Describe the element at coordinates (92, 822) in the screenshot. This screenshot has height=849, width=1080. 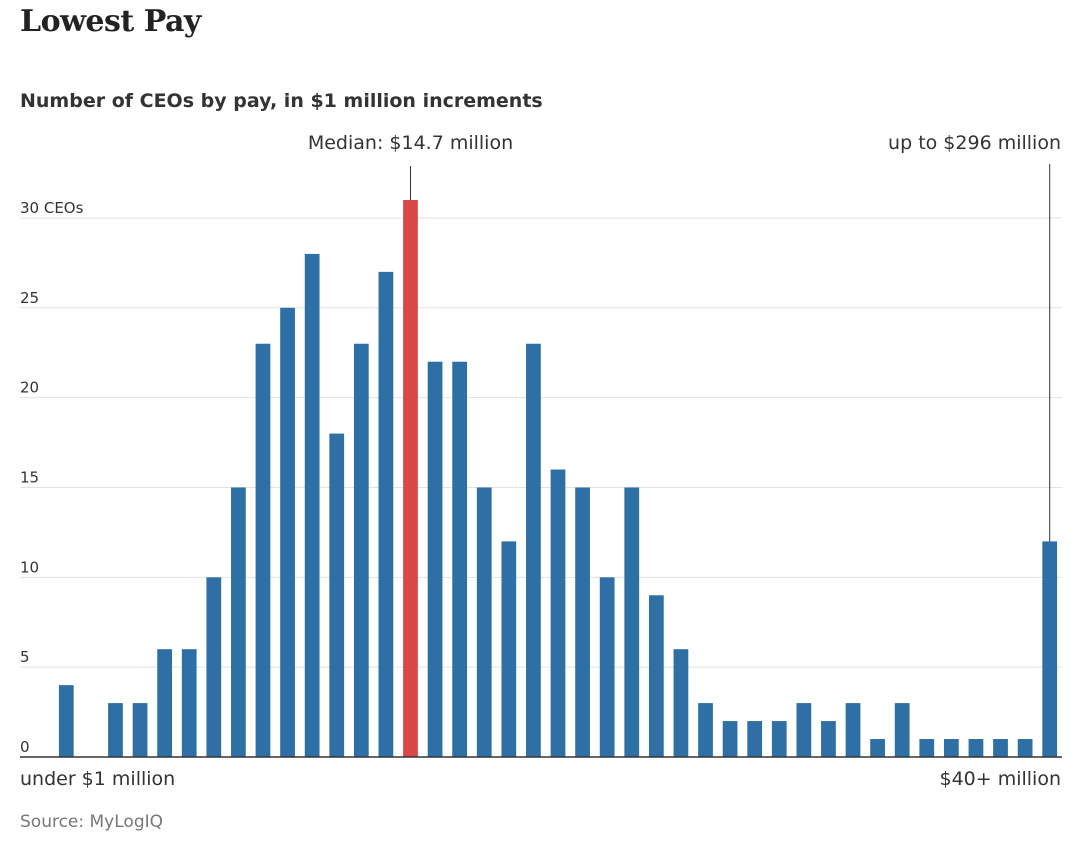
I see `source-note: Source: MyLogIQ` at that location.